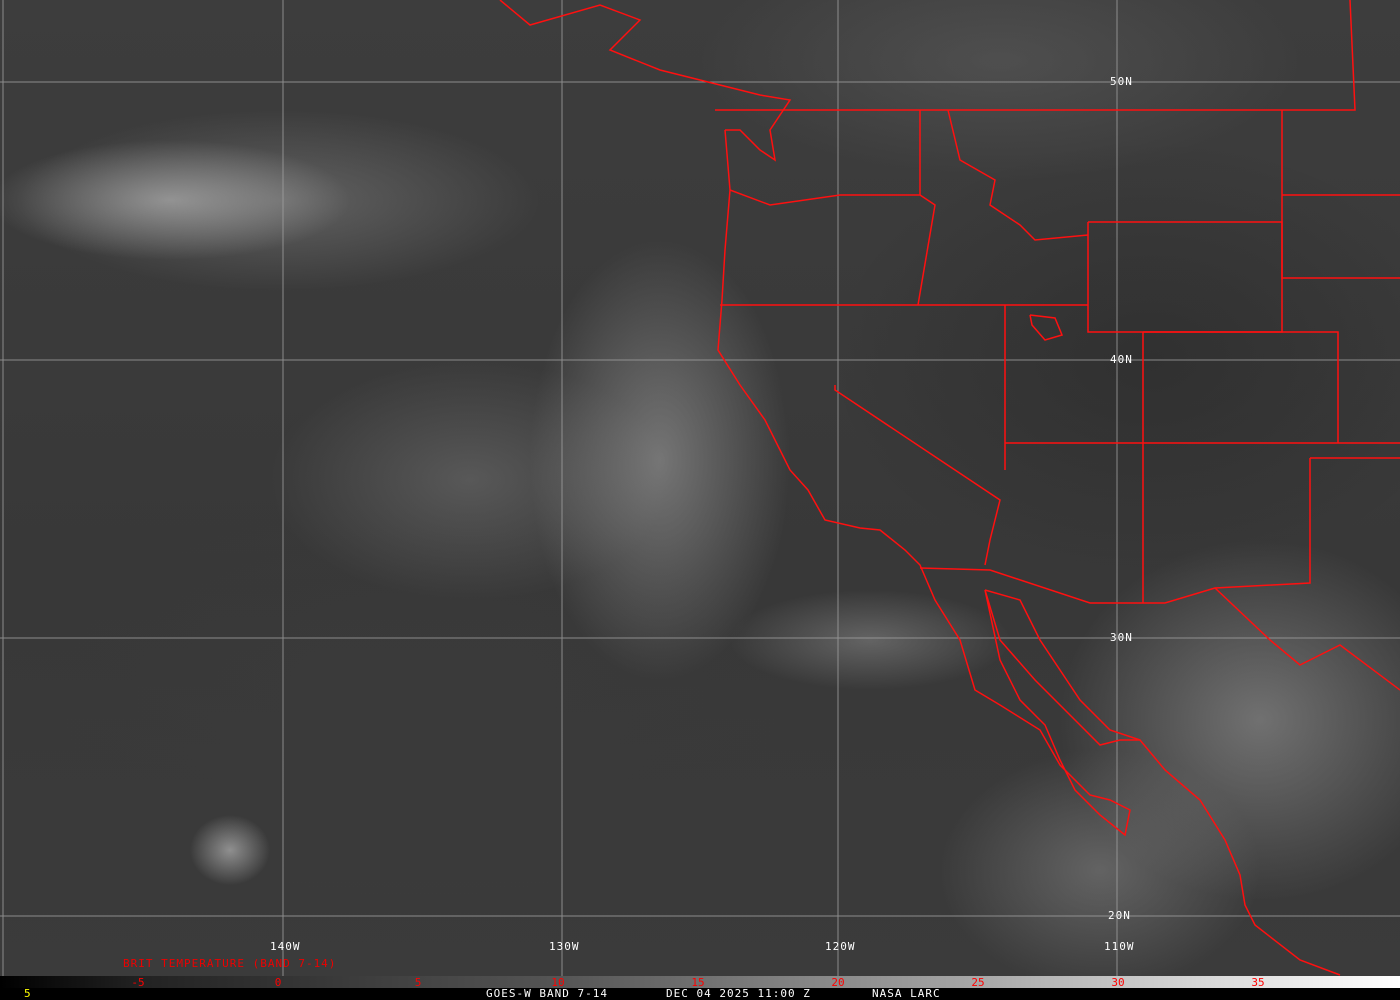 This screenshot has width=1400, height=1000. What do you see at coordinates (1018, 175) in the screenshot?
I see `border-id-mt` at bounding box center [1018, 175].